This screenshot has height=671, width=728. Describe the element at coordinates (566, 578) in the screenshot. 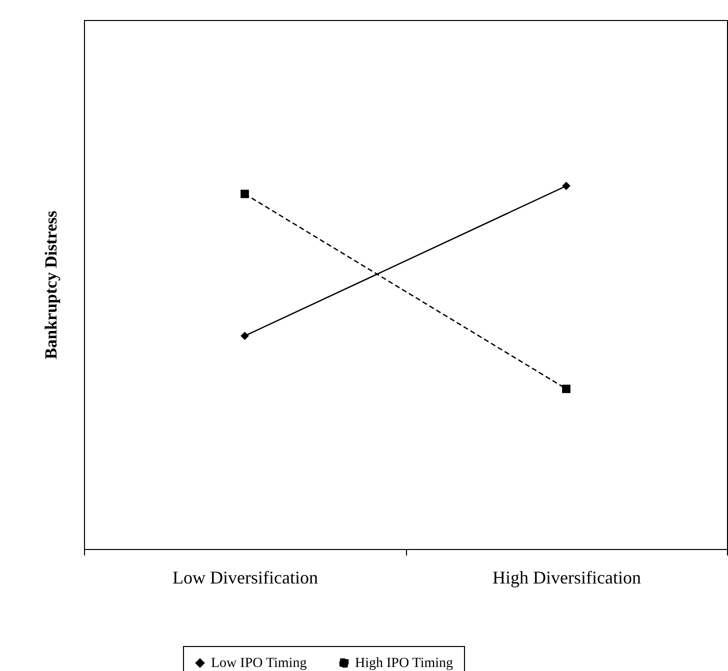

I see `x-tick-label: High Diversification` at that location.